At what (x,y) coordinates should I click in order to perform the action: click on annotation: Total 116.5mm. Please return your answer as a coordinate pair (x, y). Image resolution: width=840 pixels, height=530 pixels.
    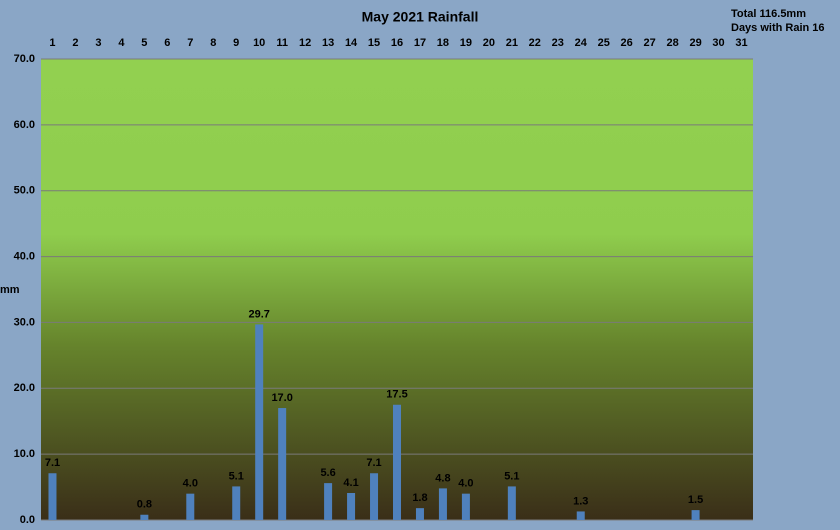
    Looking at the image, I should click on (768, 14).